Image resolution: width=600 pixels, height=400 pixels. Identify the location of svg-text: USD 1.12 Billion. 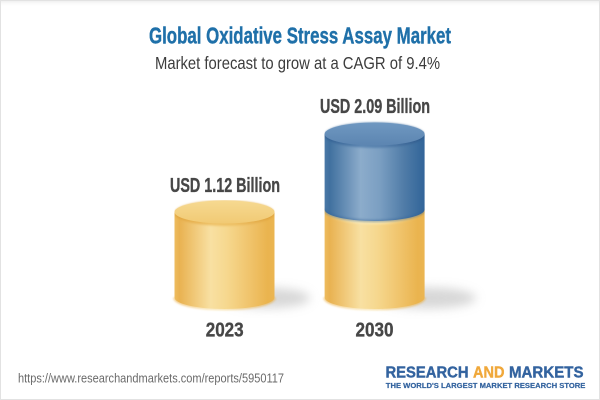
(225, 185).